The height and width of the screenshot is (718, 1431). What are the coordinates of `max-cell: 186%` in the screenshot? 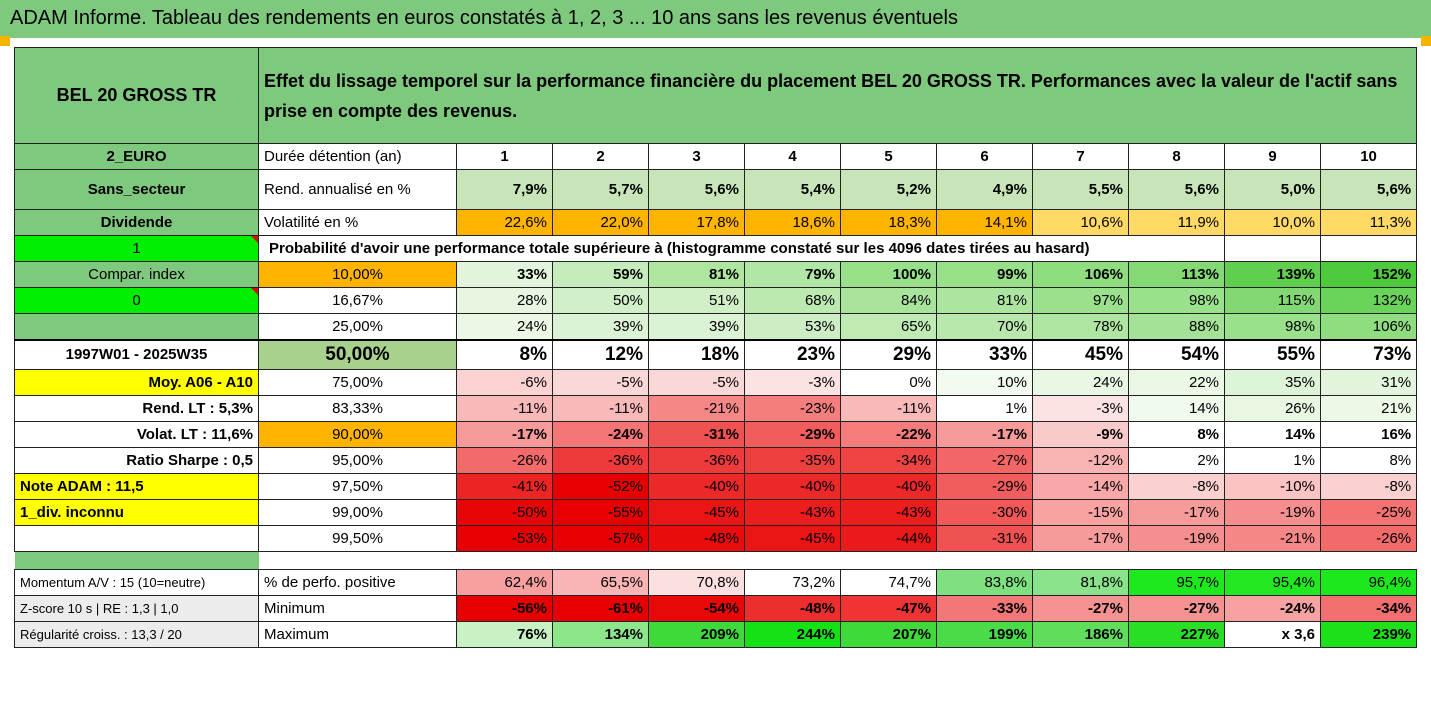 It's located at (1080, 634).